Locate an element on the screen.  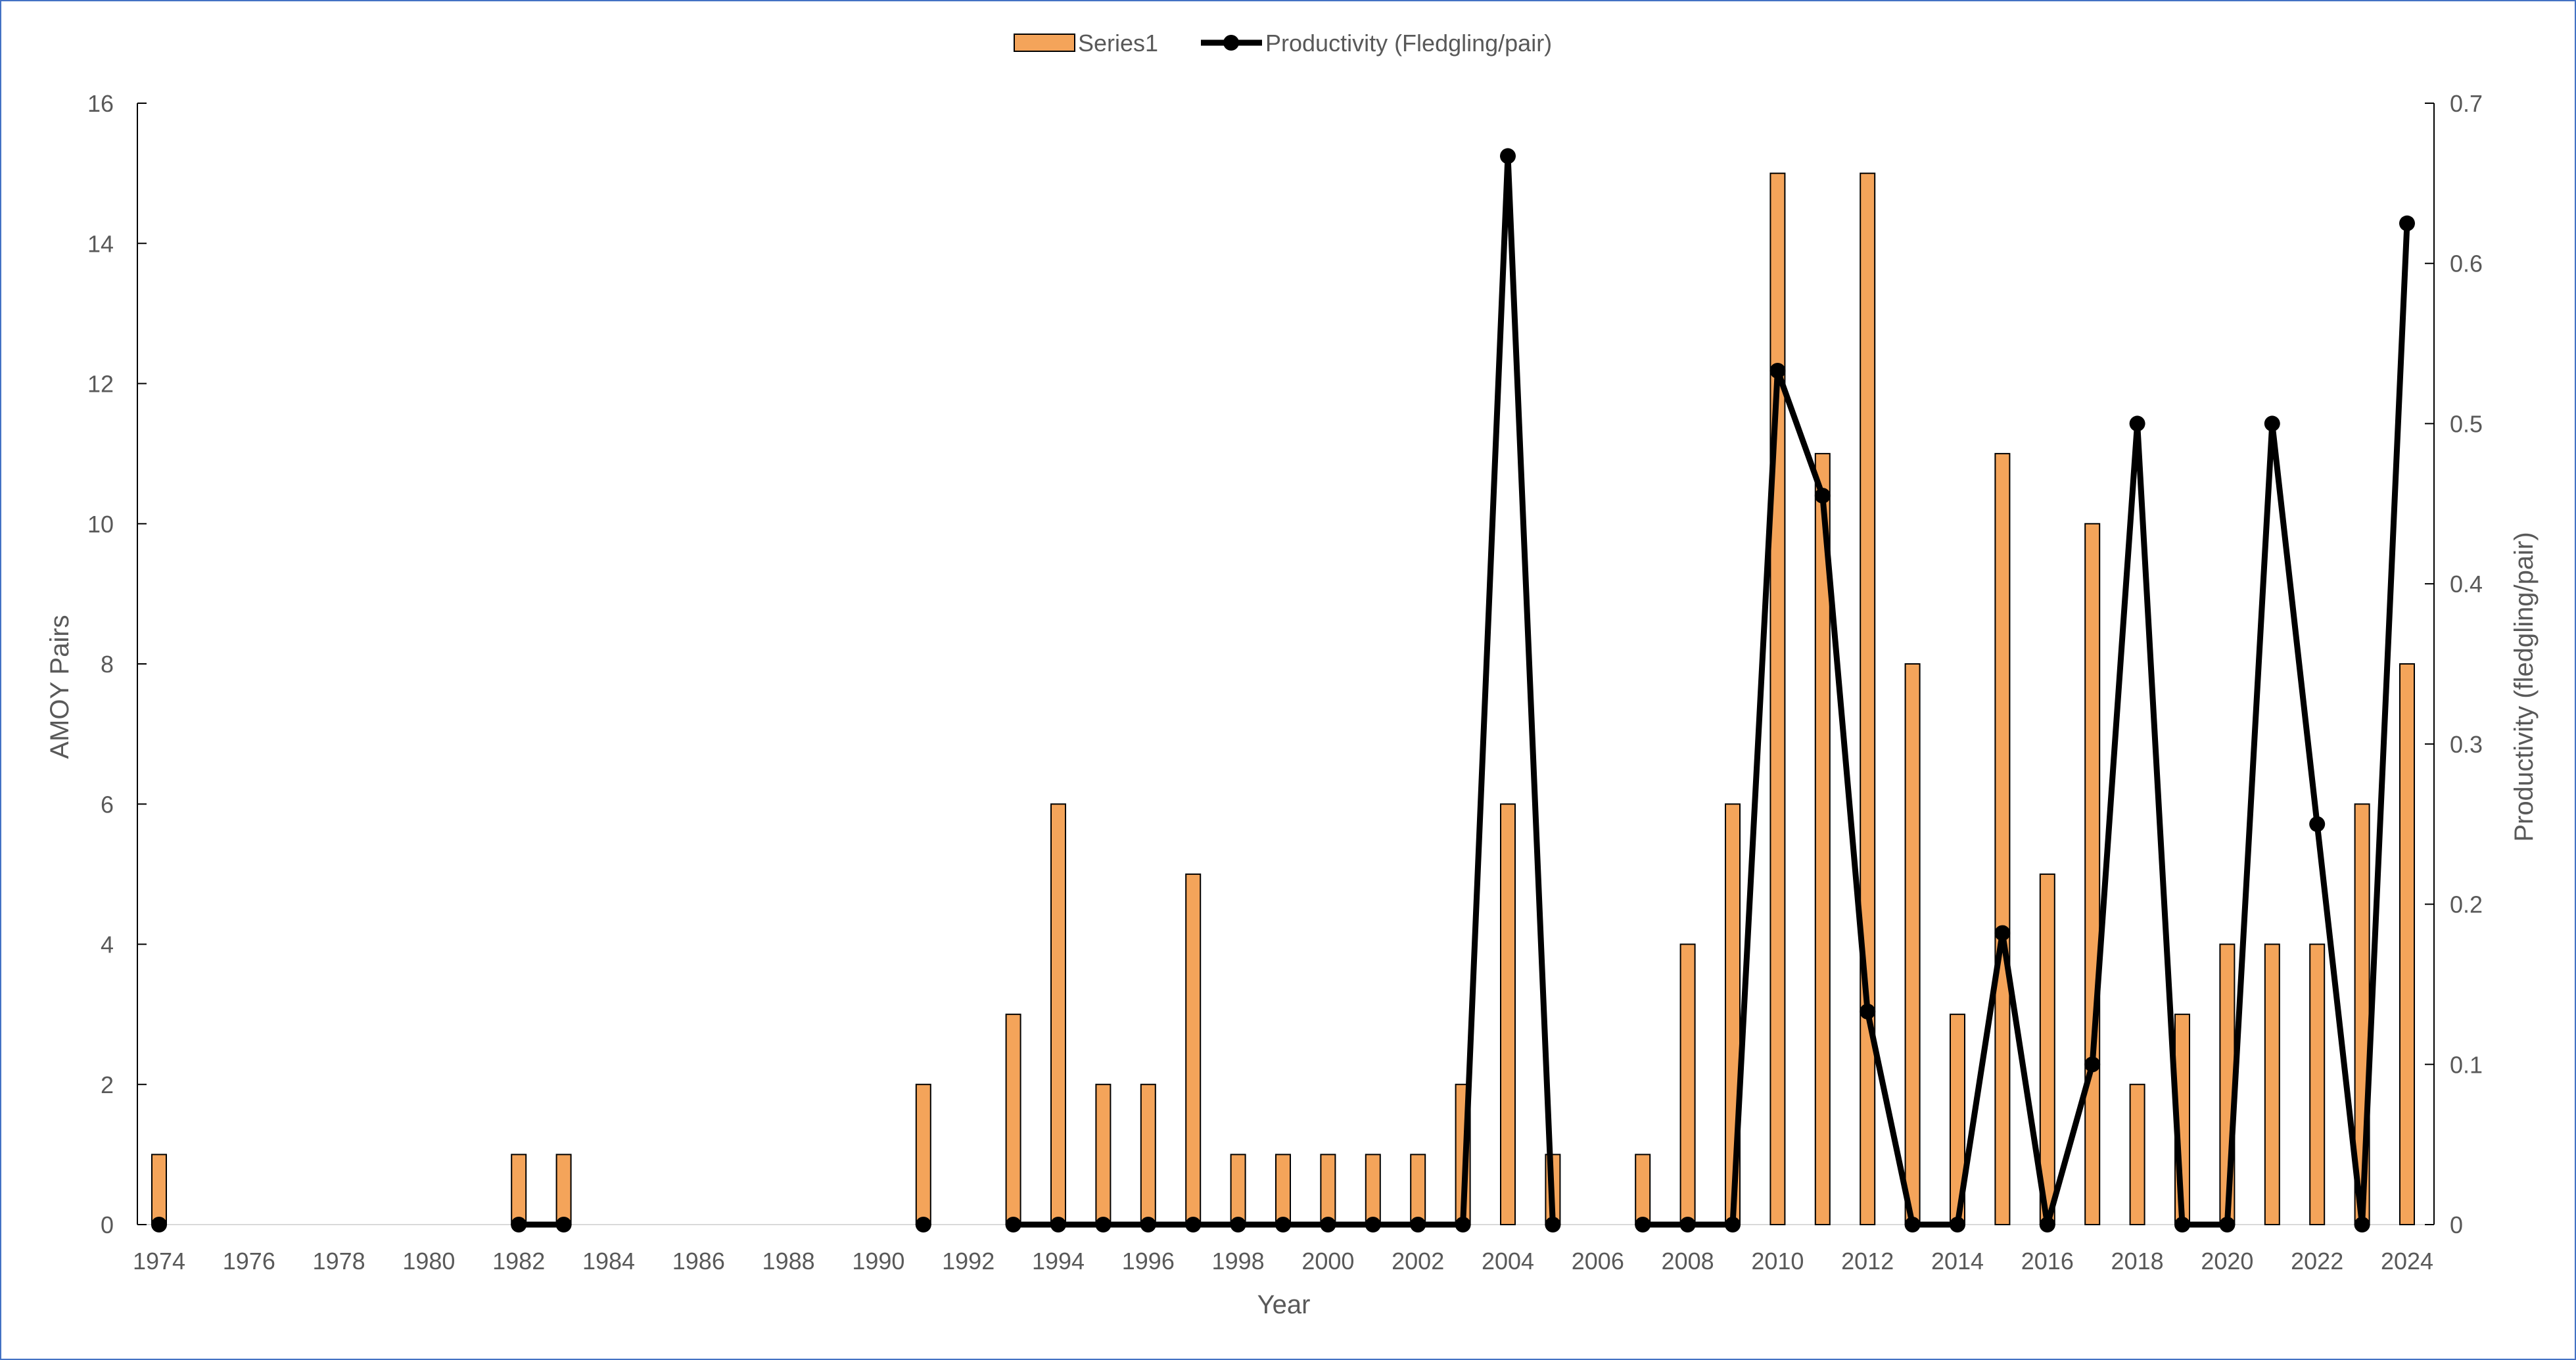
y-tick-label-right: 0.6 is located at coordinates (2466, 263).